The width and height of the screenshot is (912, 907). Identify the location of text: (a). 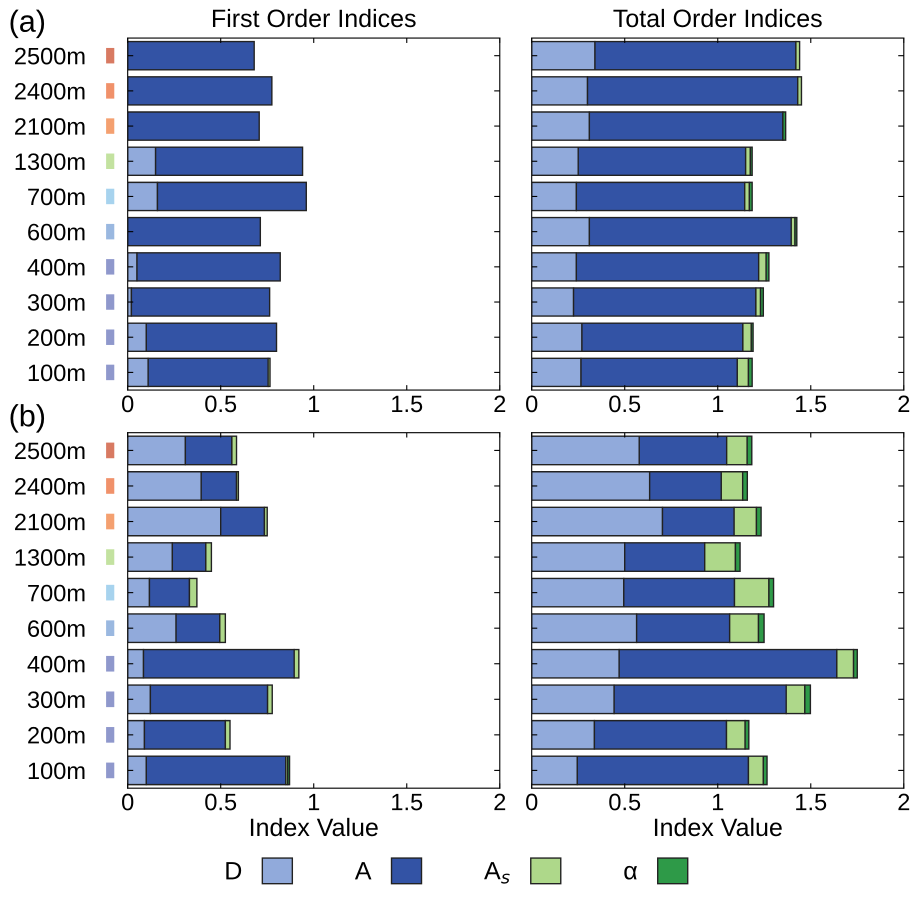
(27, 24).